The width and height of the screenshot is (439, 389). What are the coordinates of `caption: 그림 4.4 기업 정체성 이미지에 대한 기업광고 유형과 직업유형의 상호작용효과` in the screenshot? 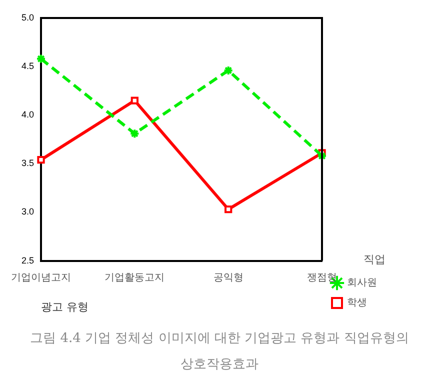 It's located at (219, 352).